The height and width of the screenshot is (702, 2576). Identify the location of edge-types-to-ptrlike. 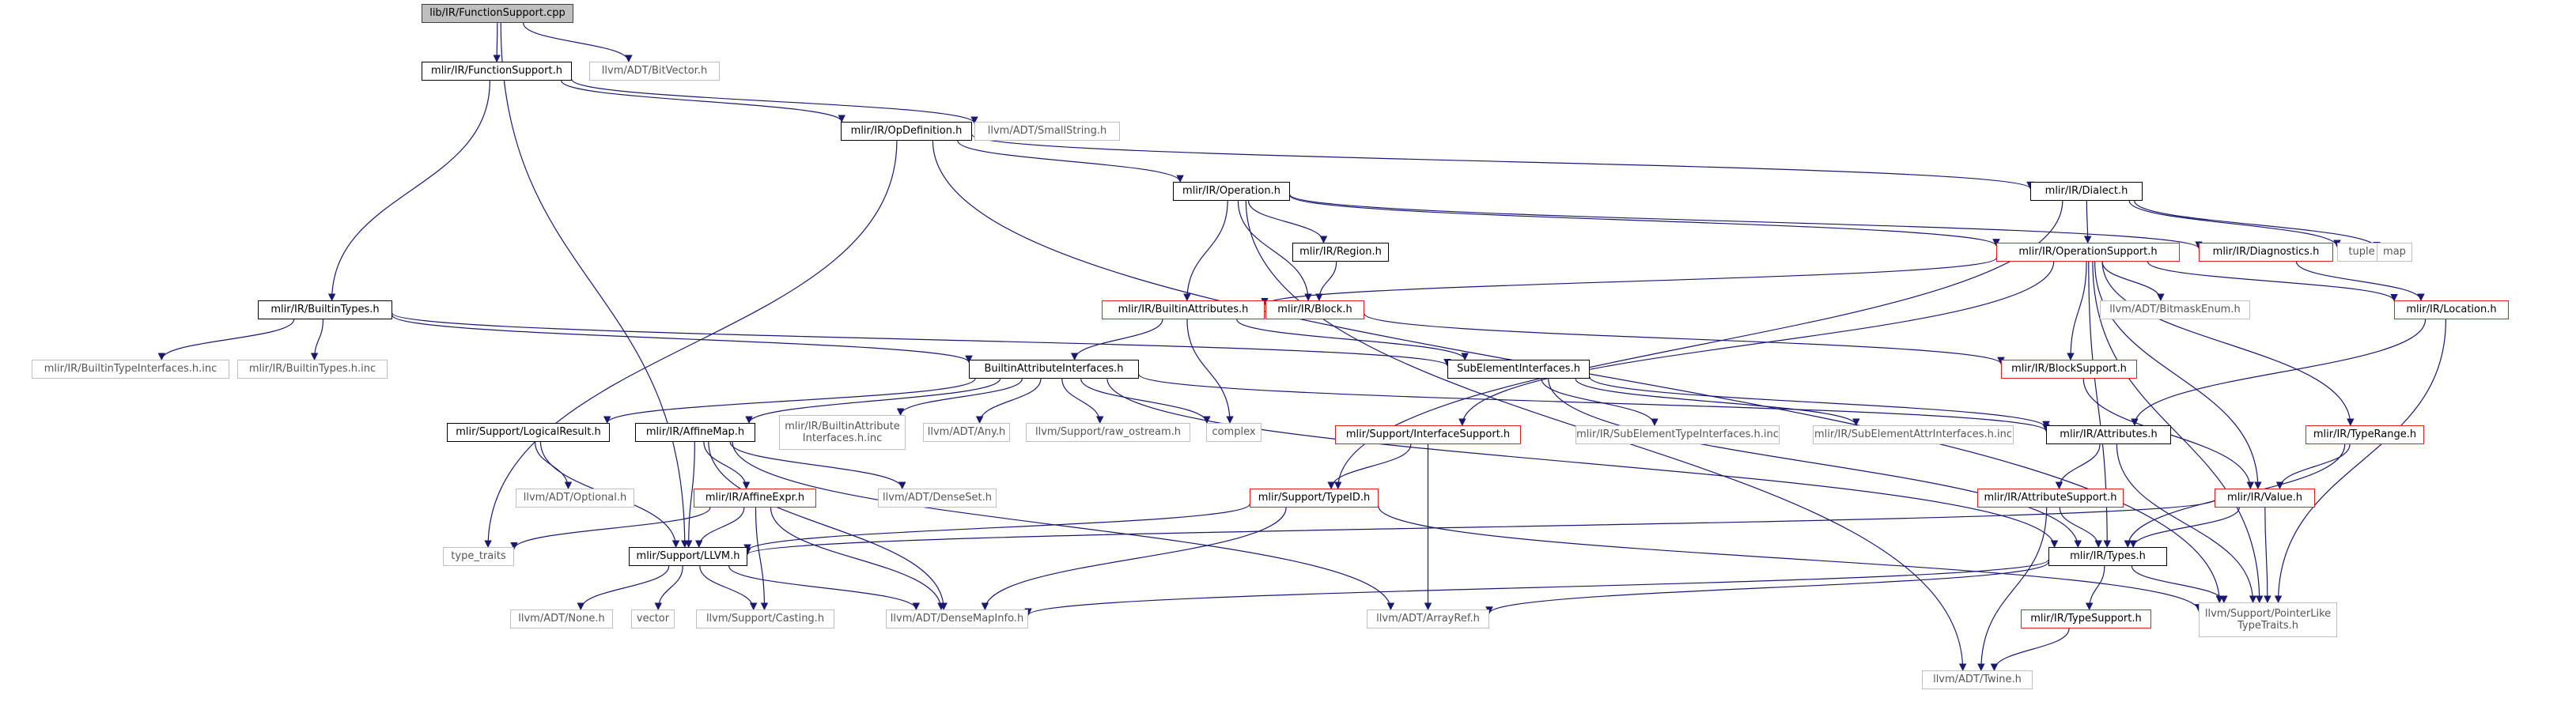
(2180, 584).